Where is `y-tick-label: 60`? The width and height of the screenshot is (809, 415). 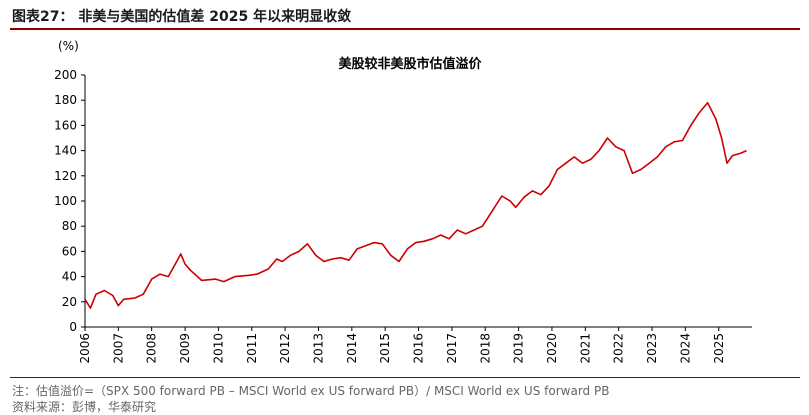
y-tick-label: 60 is located at coordinates (69, 251).